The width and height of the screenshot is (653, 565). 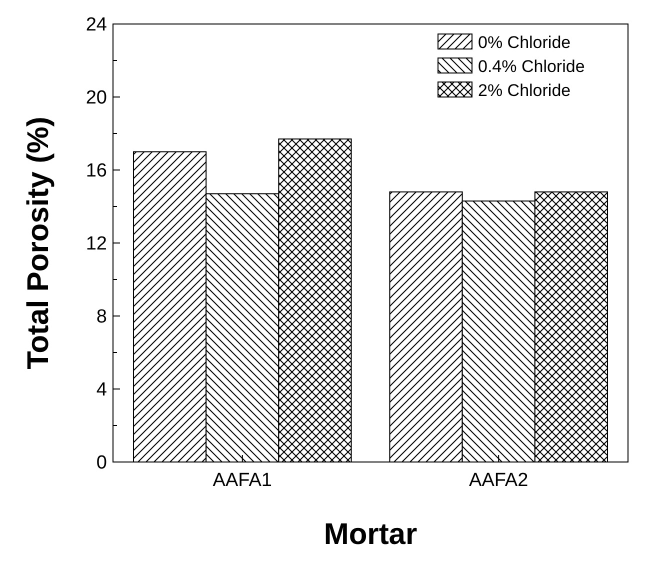 What do you see at coordinates (242, 480) in the screenshot?
I see `x-tick-label: AAFA1` at bounding box center [242, 480].